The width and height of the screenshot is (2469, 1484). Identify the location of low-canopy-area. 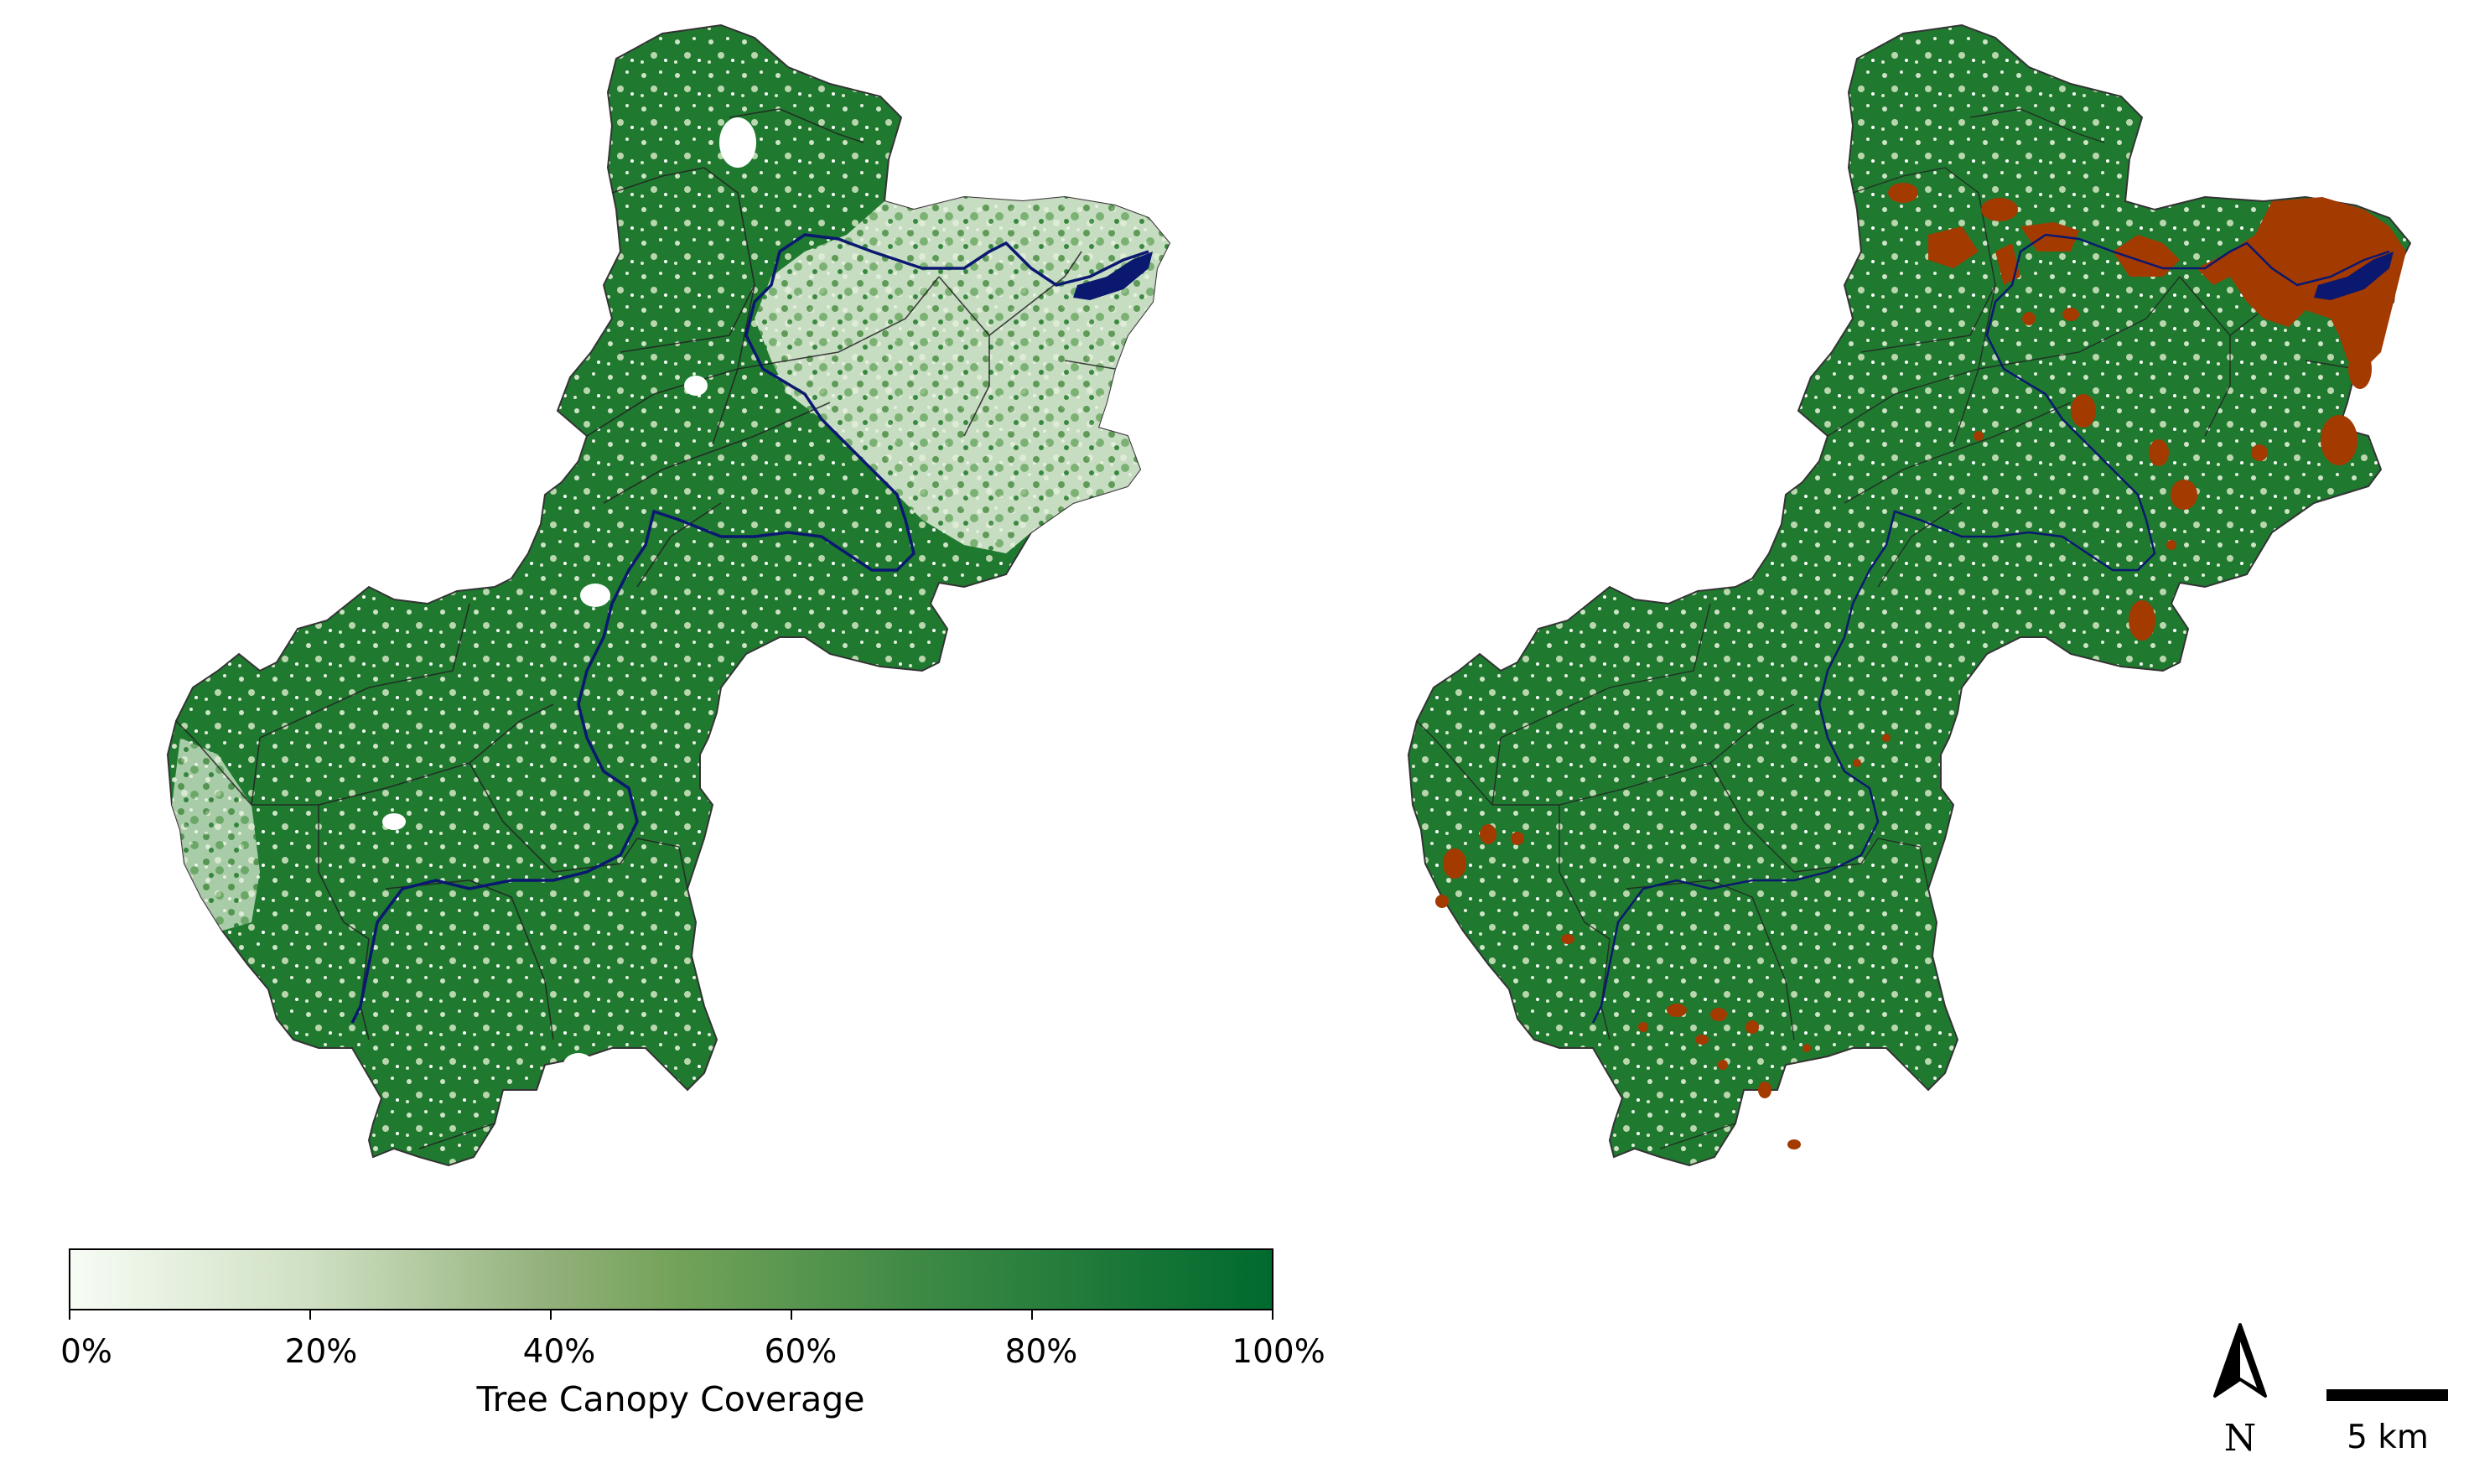
(963, 375).